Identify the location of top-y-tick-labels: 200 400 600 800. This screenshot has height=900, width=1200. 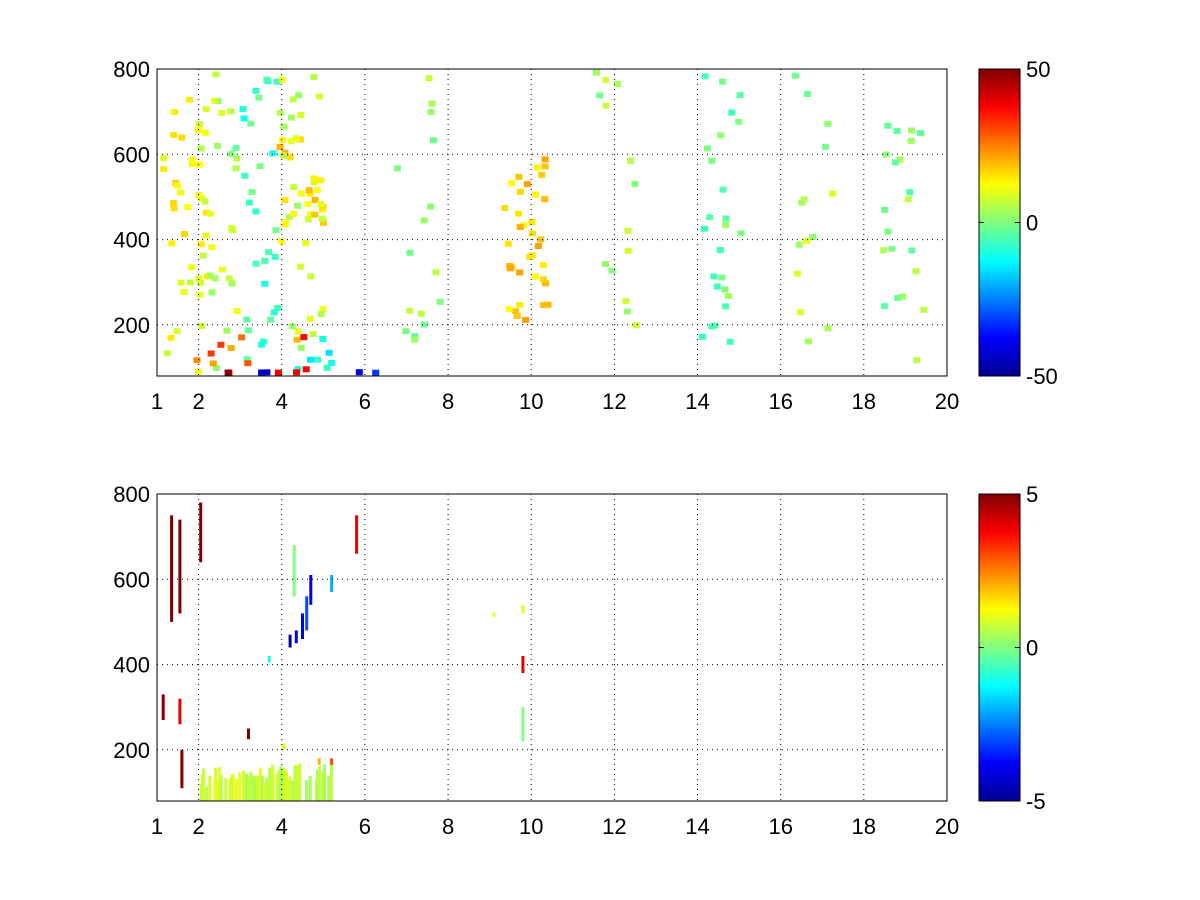
(131, 197).